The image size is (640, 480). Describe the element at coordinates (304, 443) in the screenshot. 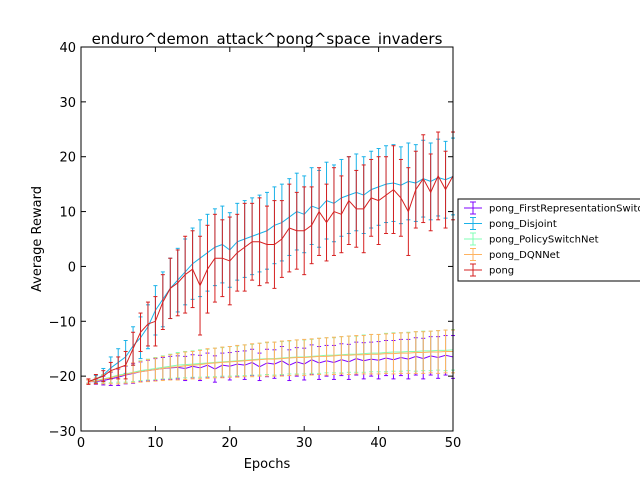

I see `x-tick-label: 30` at that location.